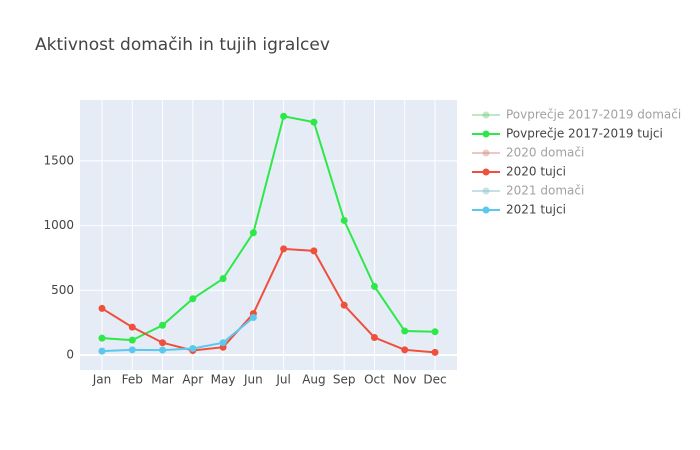 Image resolution: width=700 pixels, height=450 pixels. I want to click on y-tick-label: 500, so click(62, 290).